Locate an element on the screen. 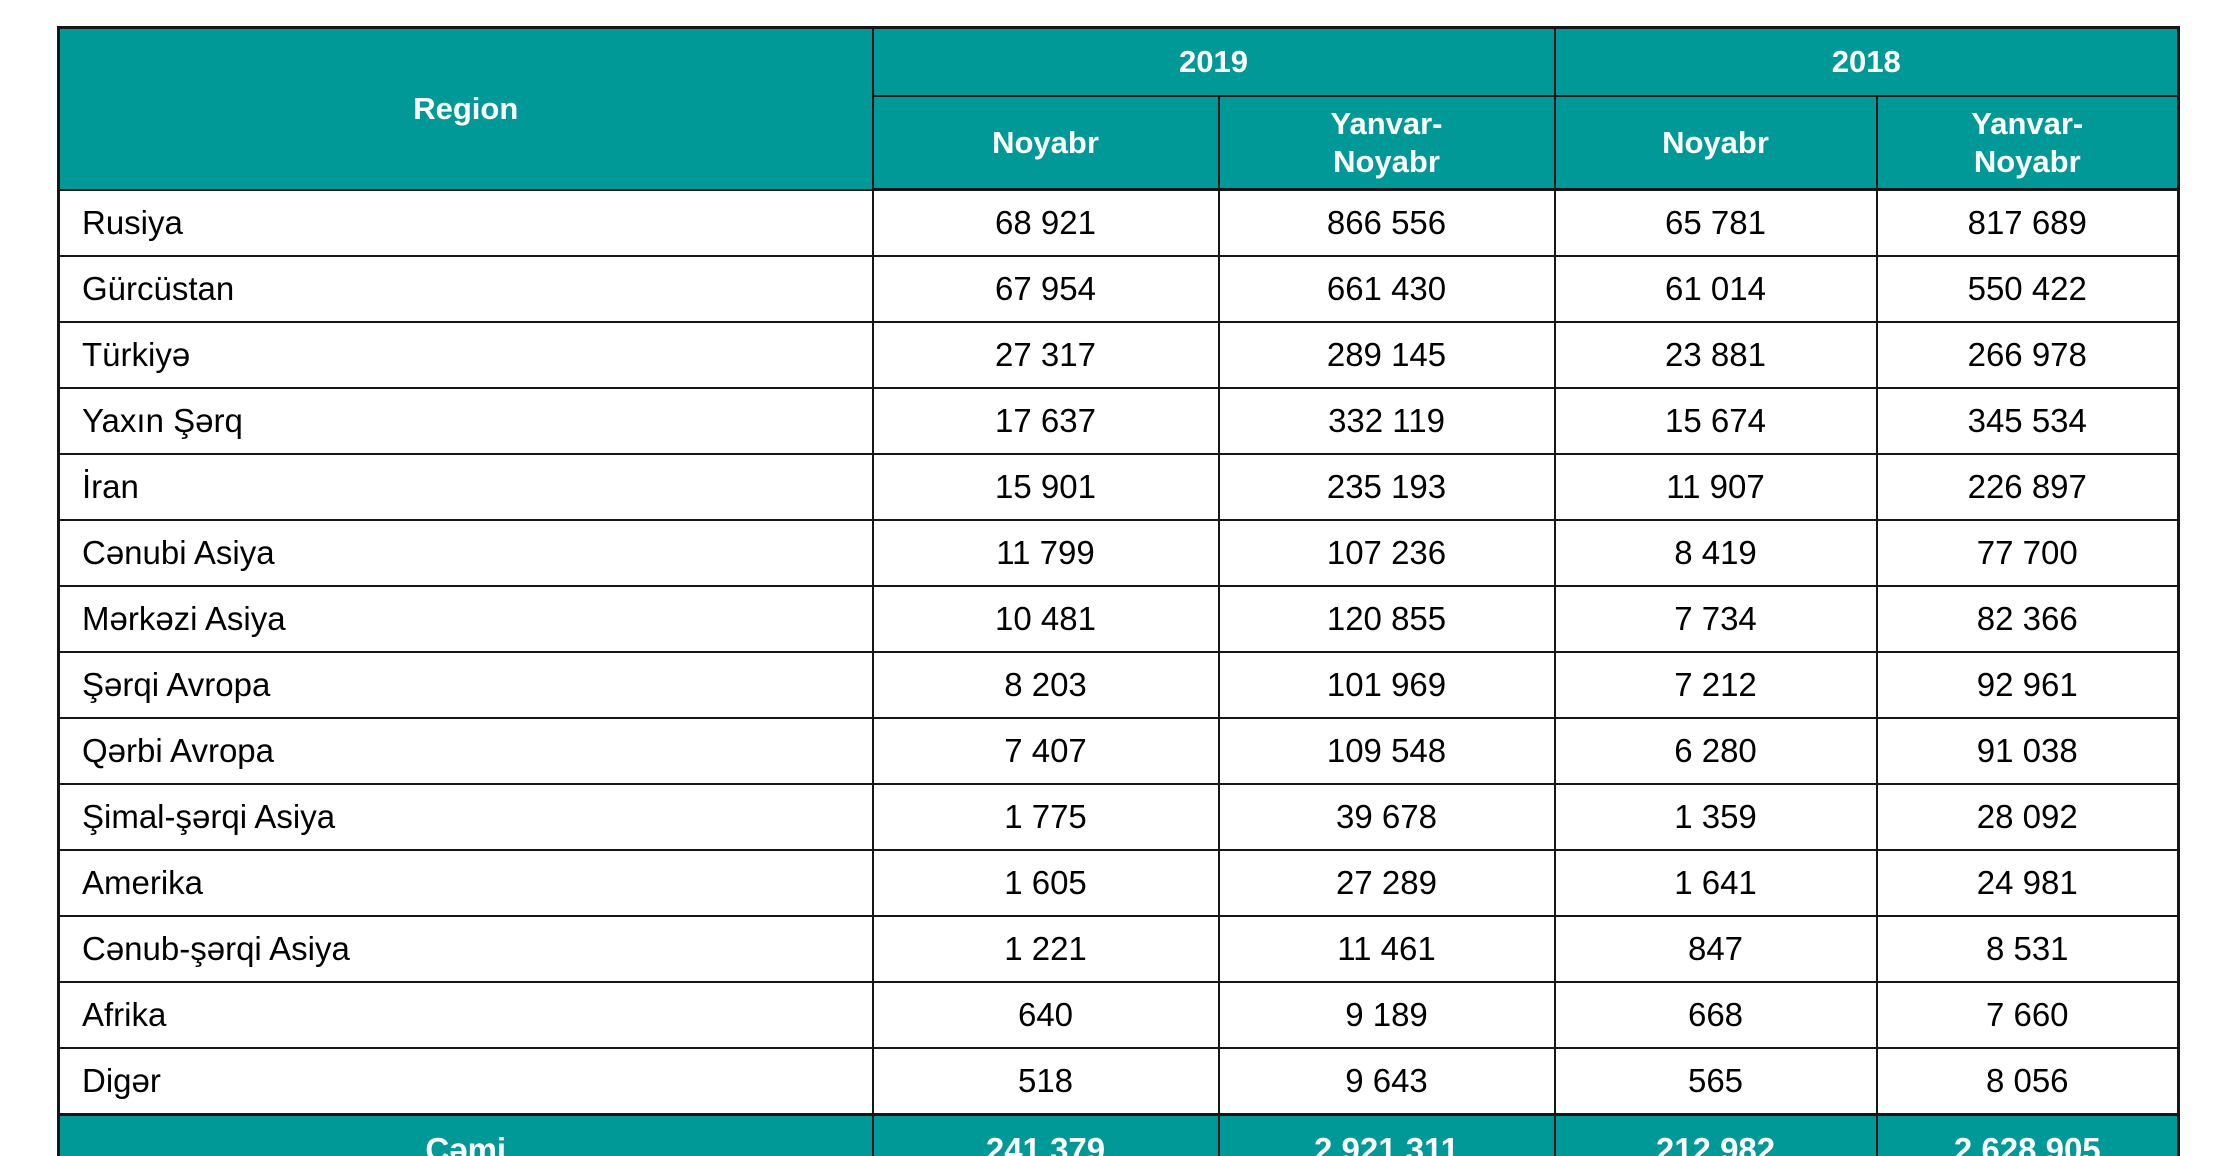  value-cell: 91 038 is located at coordinates (2027, 751).